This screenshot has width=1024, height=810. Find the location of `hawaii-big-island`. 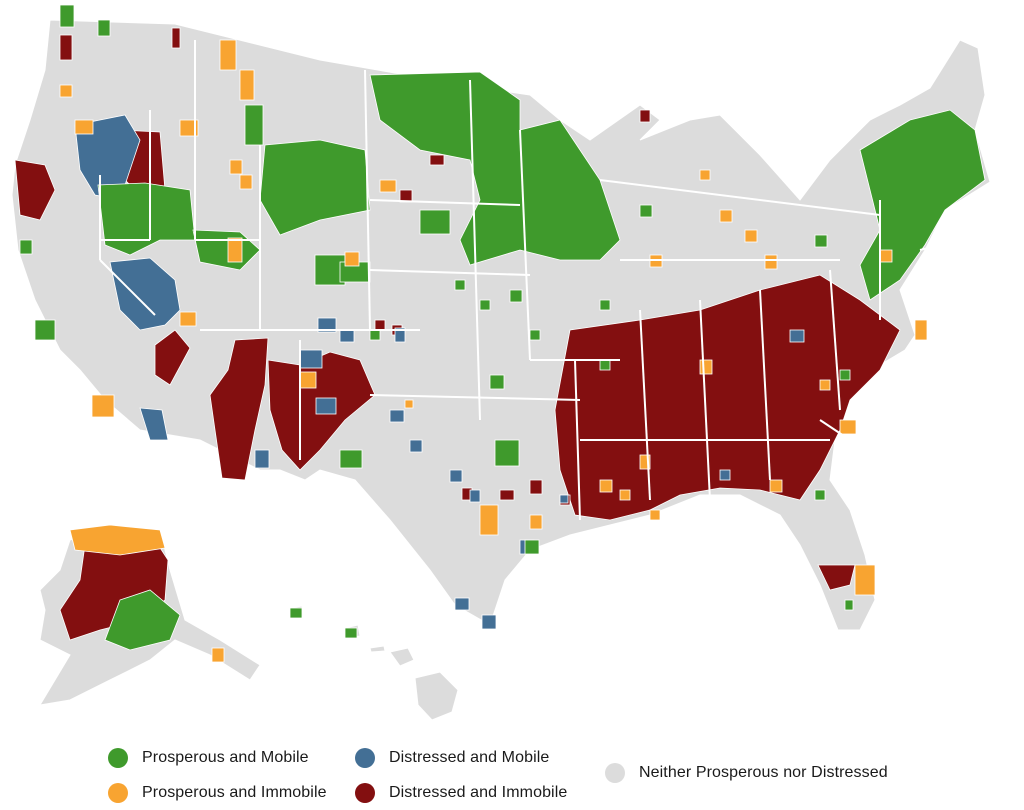

hawaii-big-island is located at coordinates (436, 696).